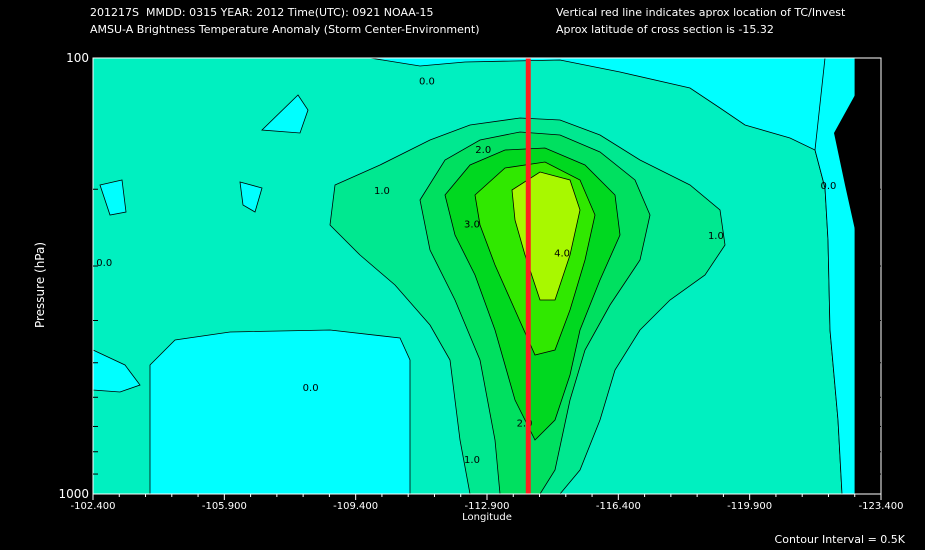 The width and height of the screenshot is (925, 550). Describe the element at coordinates (840, 539) in the screenshot. I see `contour-interval-label: Contour Interval = 0.5K` at that location.